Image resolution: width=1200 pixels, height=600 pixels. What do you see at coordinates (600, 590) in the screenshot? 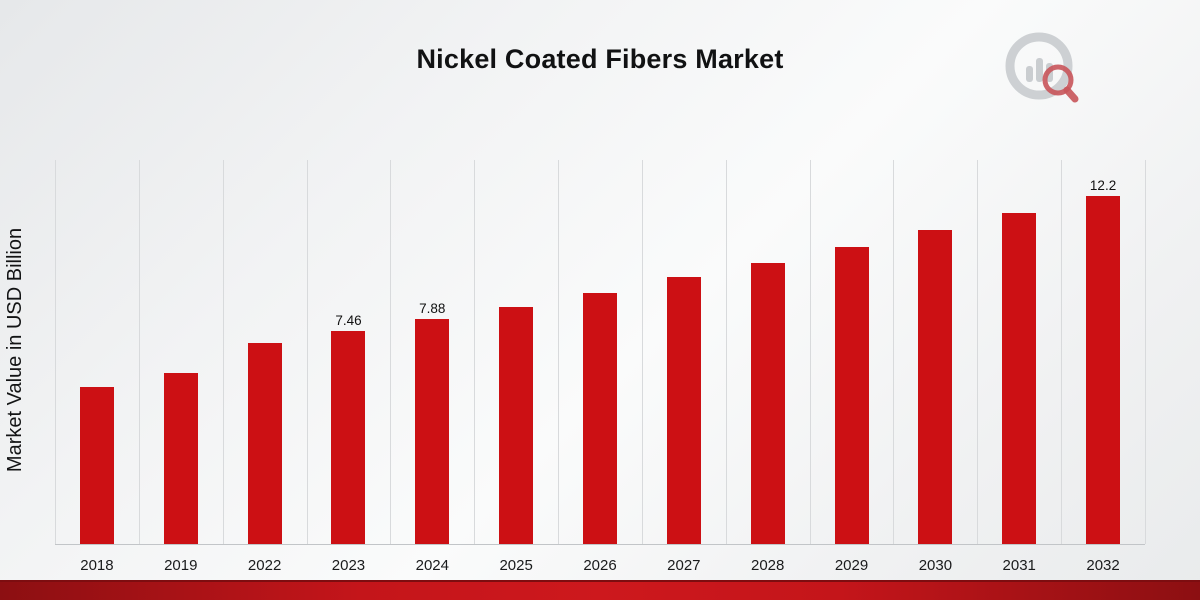
I see `bottom-banner` at bounding box center [600, 590].